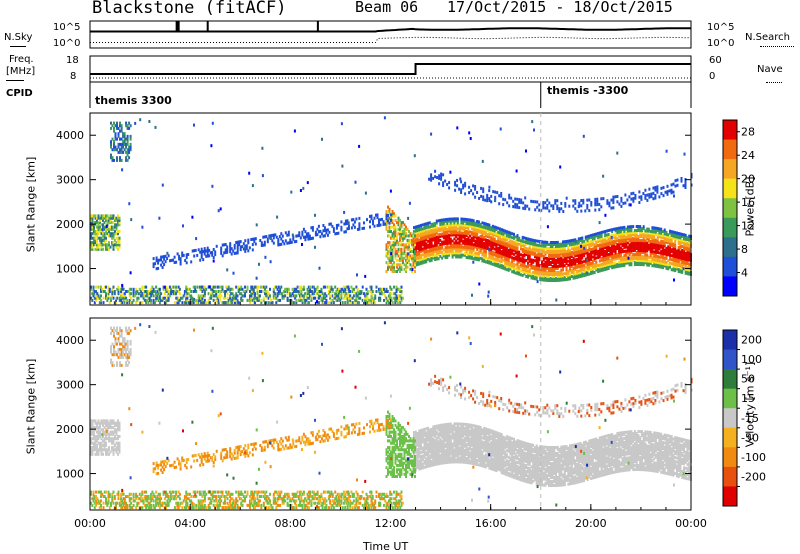  What do you see at coordinates (15, 80) in the screenshot?
I see `freq-legend-line` at bounding box center [15, 80].